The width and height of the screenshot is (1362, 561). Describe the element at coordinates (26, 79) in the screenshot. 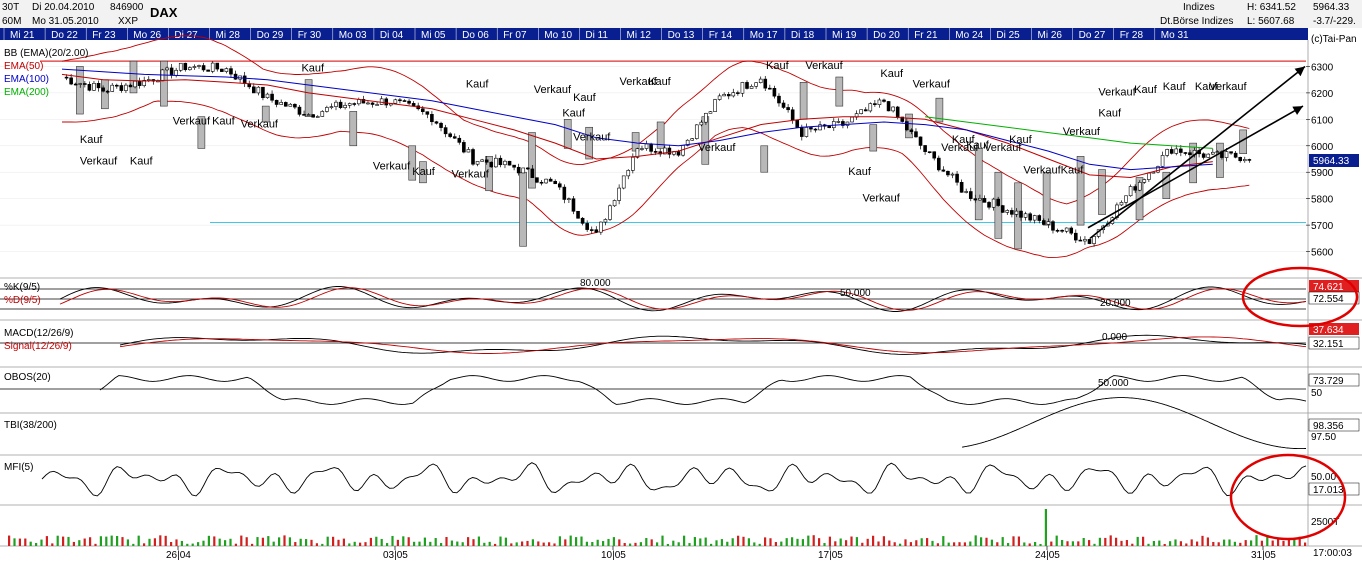

I see `legend-ema100: EMA(100)` at that location.